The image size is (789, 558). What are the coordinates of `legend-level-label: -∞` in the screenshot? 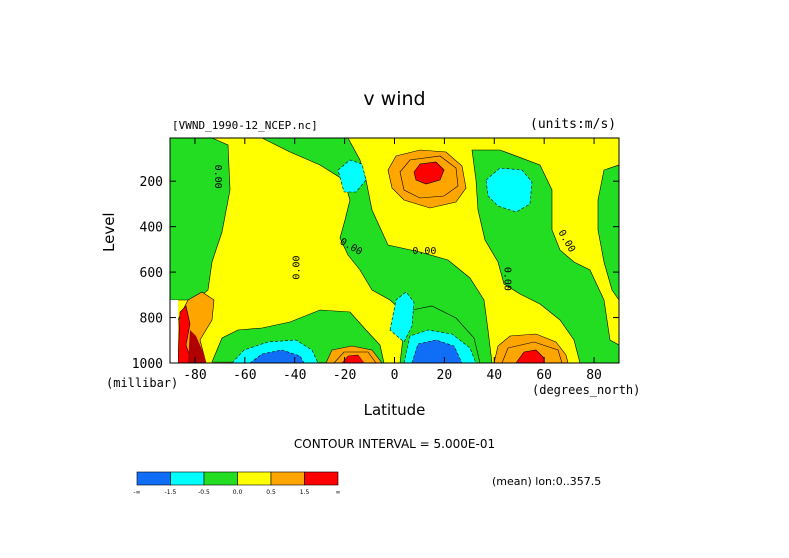 It's located at (136, 492).